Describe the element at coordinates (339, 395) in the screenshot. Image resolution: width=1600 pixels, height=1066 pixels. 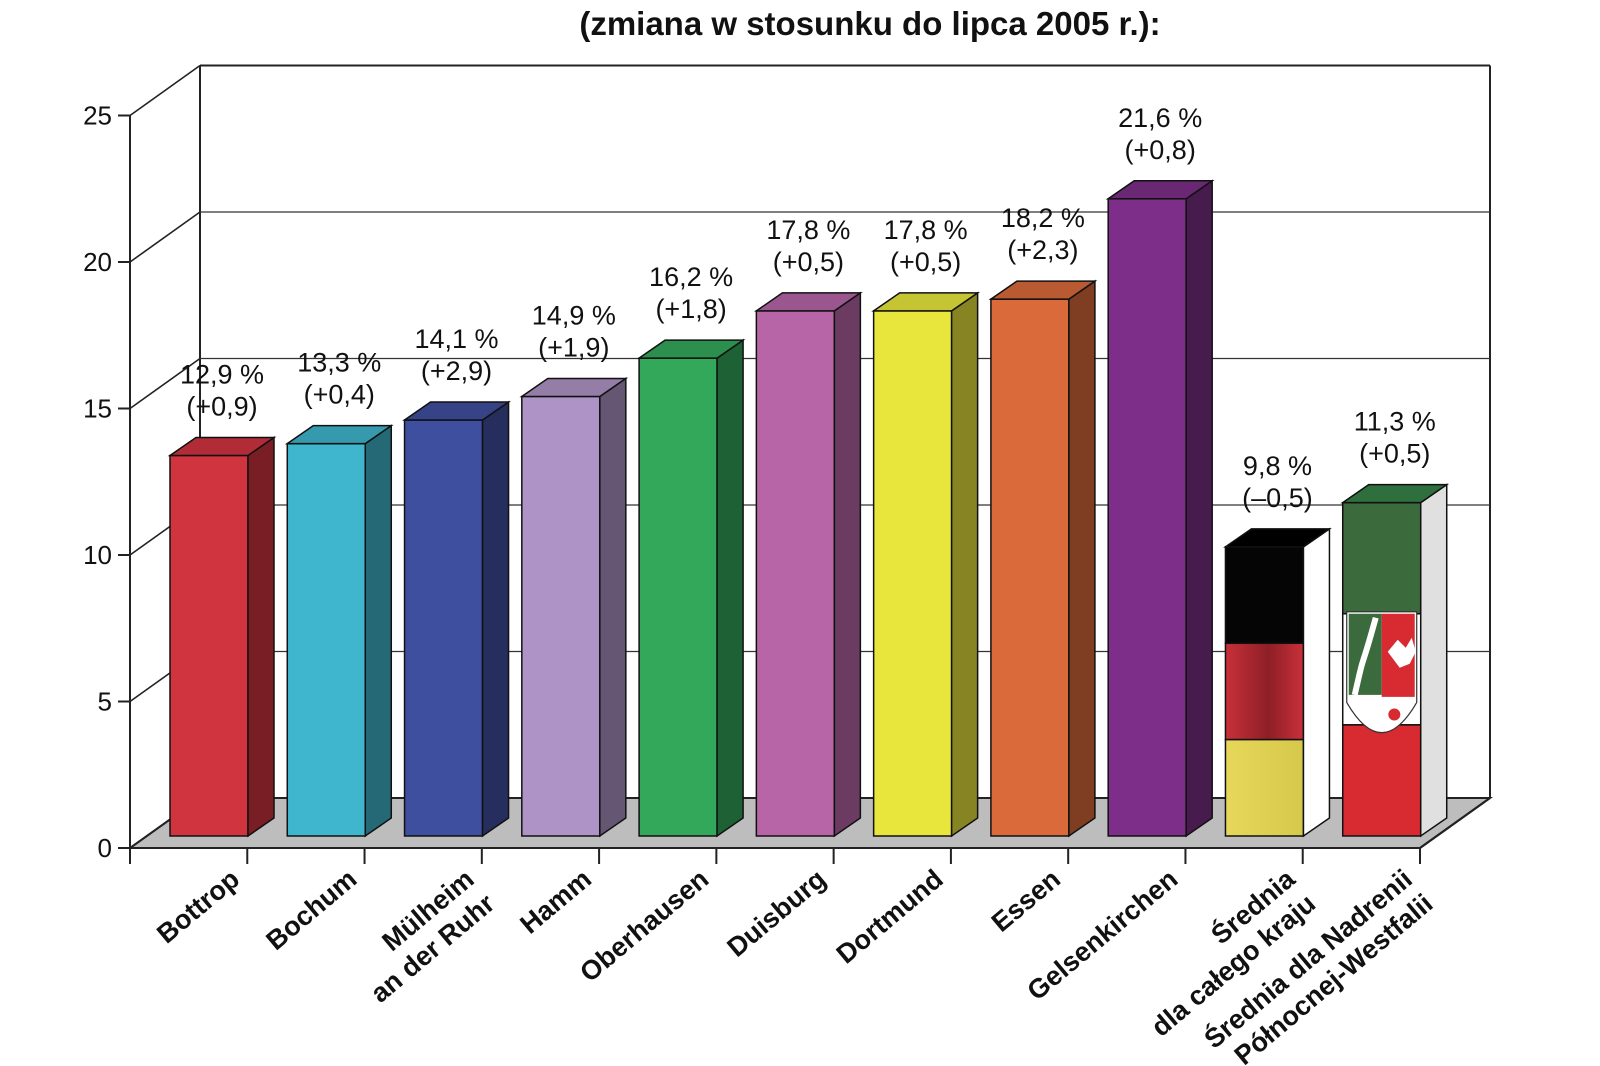
I see `data-label-change: (+0,4)` at that location.